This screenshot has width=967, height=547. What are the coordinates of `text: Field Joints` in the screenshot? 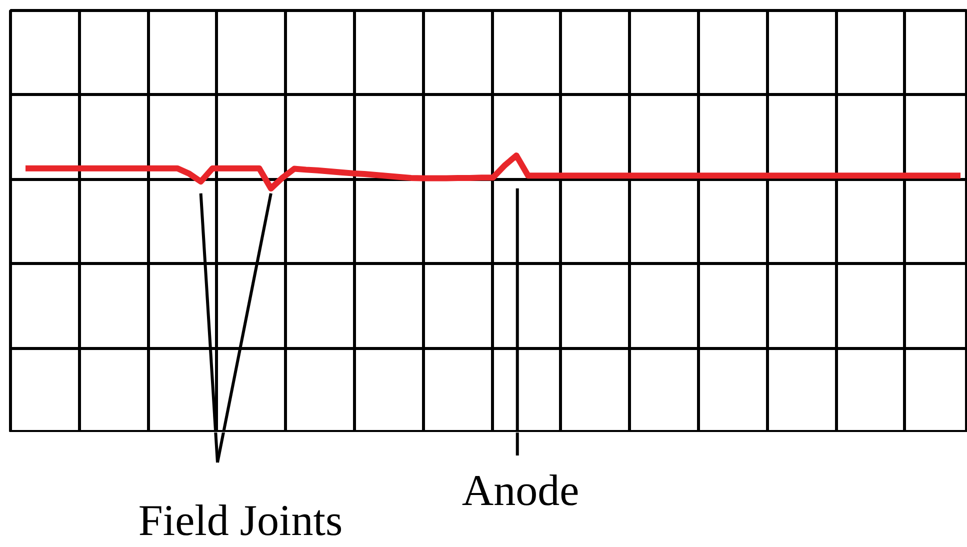 It's located at (240, 520).